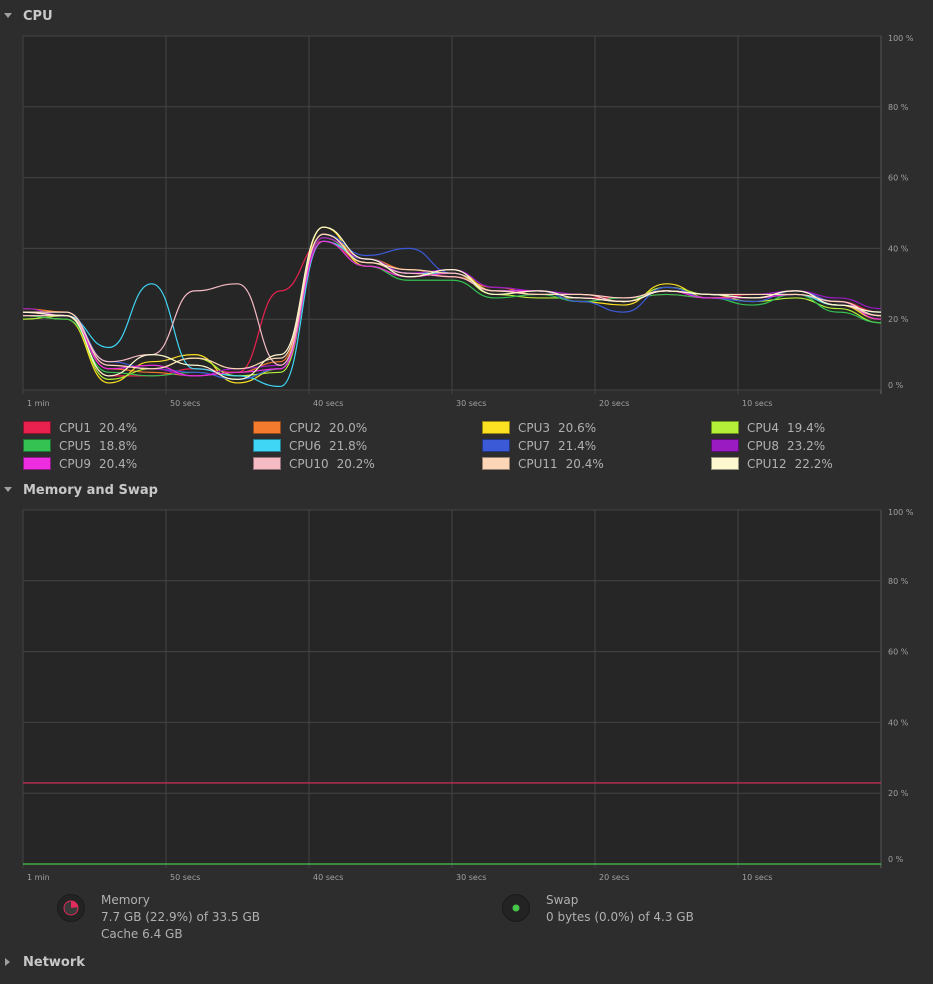 This screenshot has width=933, height=984. I want to click on legend-item-cpu7: CPU7 21.4%, so click(539, 445).